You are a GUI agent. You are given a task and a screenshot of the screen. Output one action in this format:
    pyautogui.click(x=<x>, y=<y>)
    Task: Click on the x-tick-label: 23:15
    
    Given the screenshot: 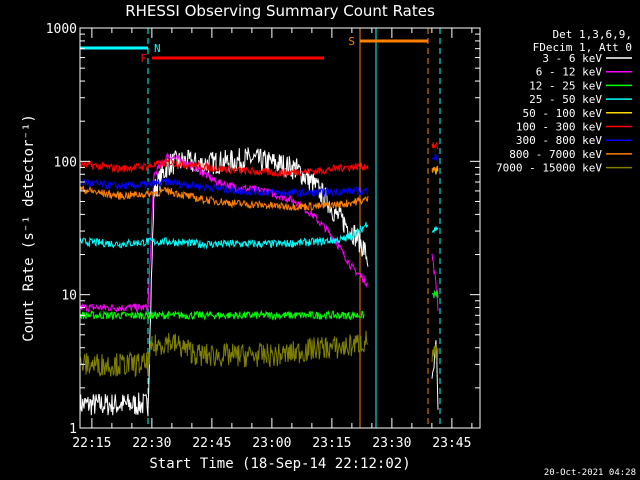 What is the action you would take?
    pyautogui.click(x=331, y=443)
    